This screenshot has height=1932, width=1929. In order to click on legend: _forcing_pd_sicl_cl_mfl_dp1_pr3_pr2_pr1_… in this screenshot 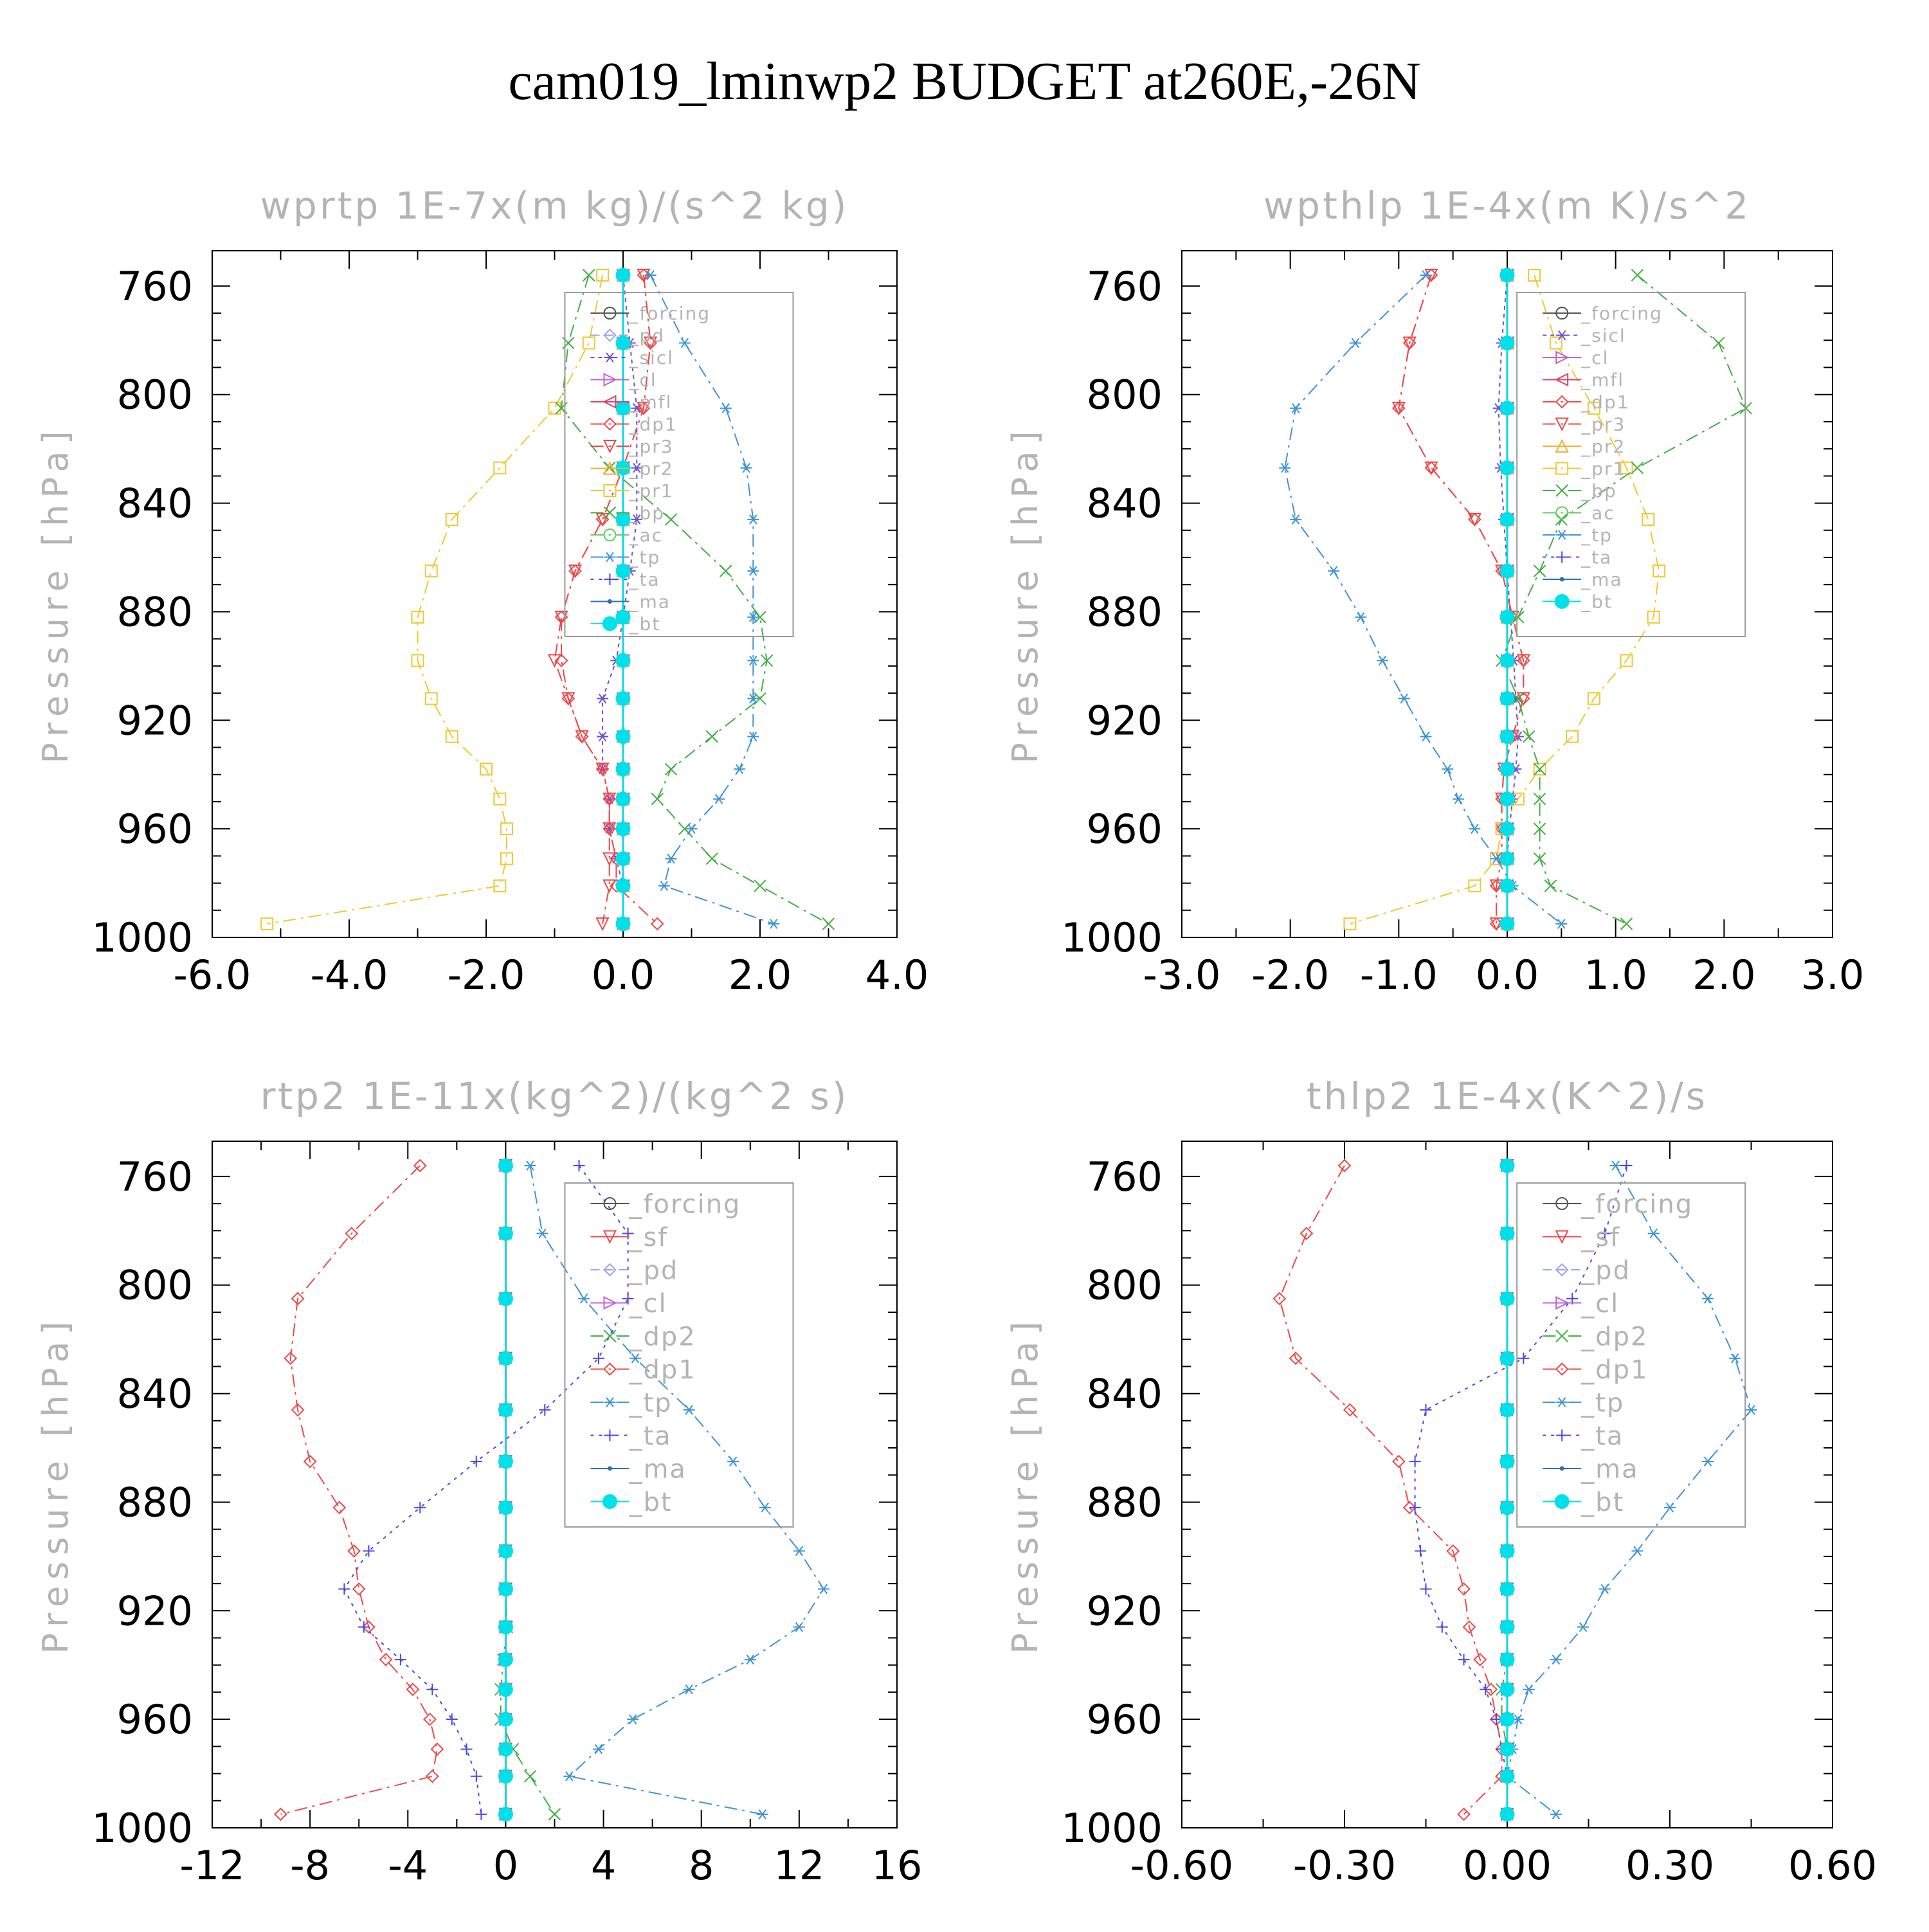, I will do `click(679, 464)`.